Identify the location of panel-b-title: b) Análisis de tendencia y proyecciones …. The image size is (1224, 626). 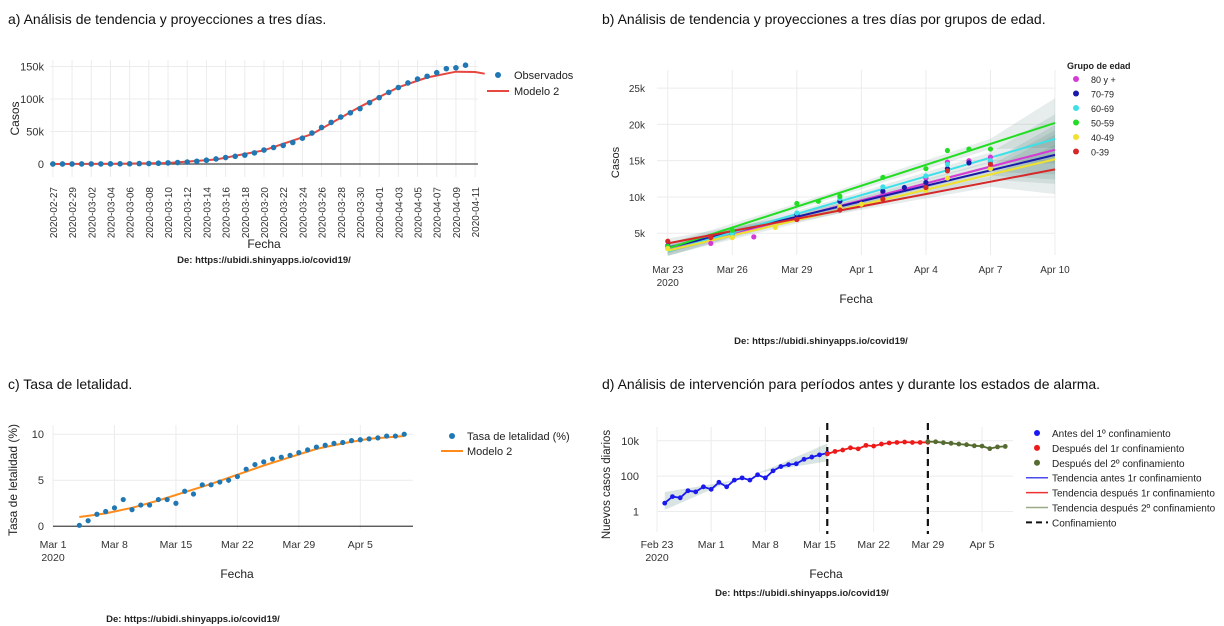
(824, 19).